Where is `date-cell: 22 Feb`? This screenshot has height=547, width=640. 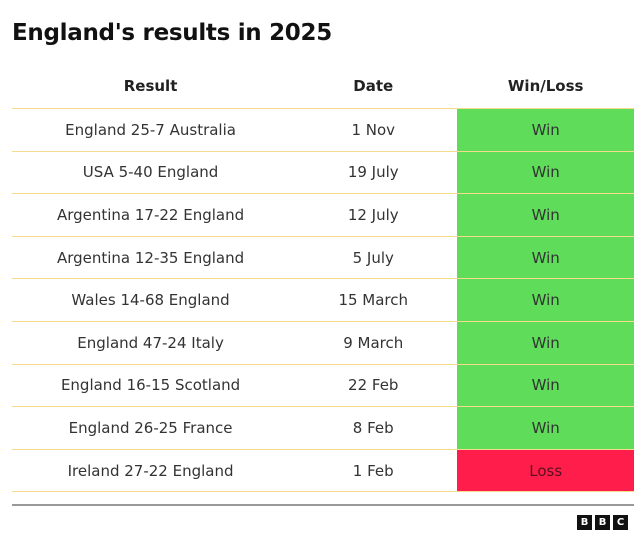
date-cell: 22 Feb is located at coordinates (373, 385).